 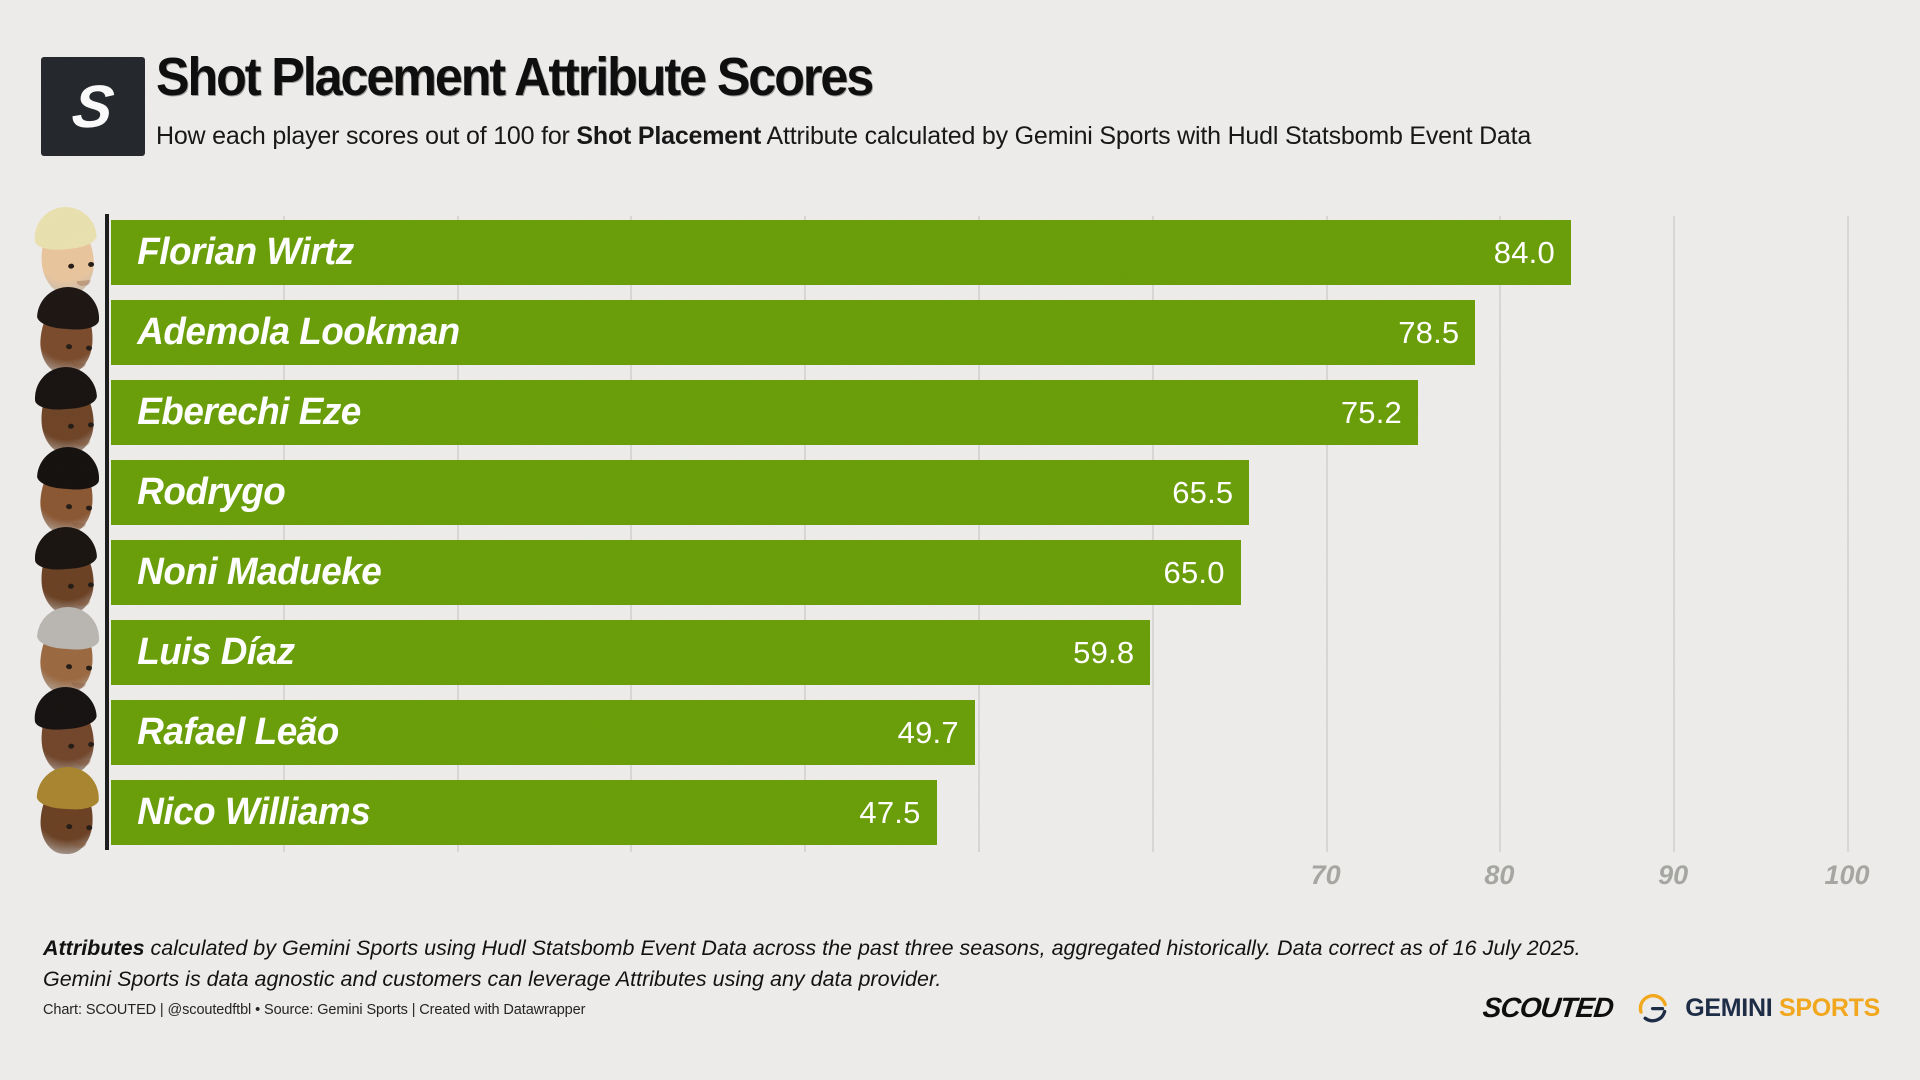 What do you see at coordinates (1673, 875) in the screenshot?
I see `x-tick-label-90: 90` at bounding box center [1673, 875].